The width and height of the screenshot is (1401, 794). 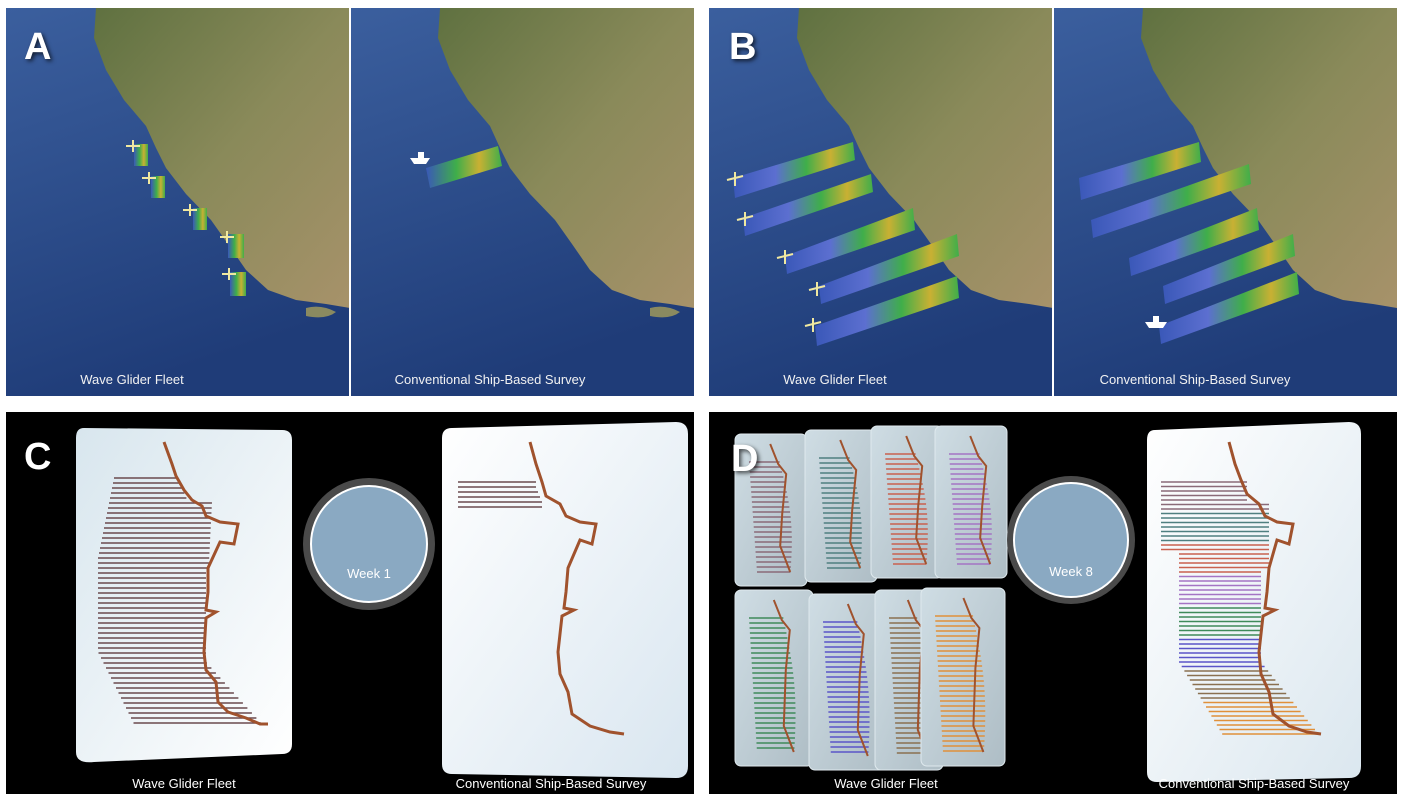 What do you see at coordinates (1071, 571) in the screenshot?
I see `week-label: Week 8` at bounding box center [1071, 571].